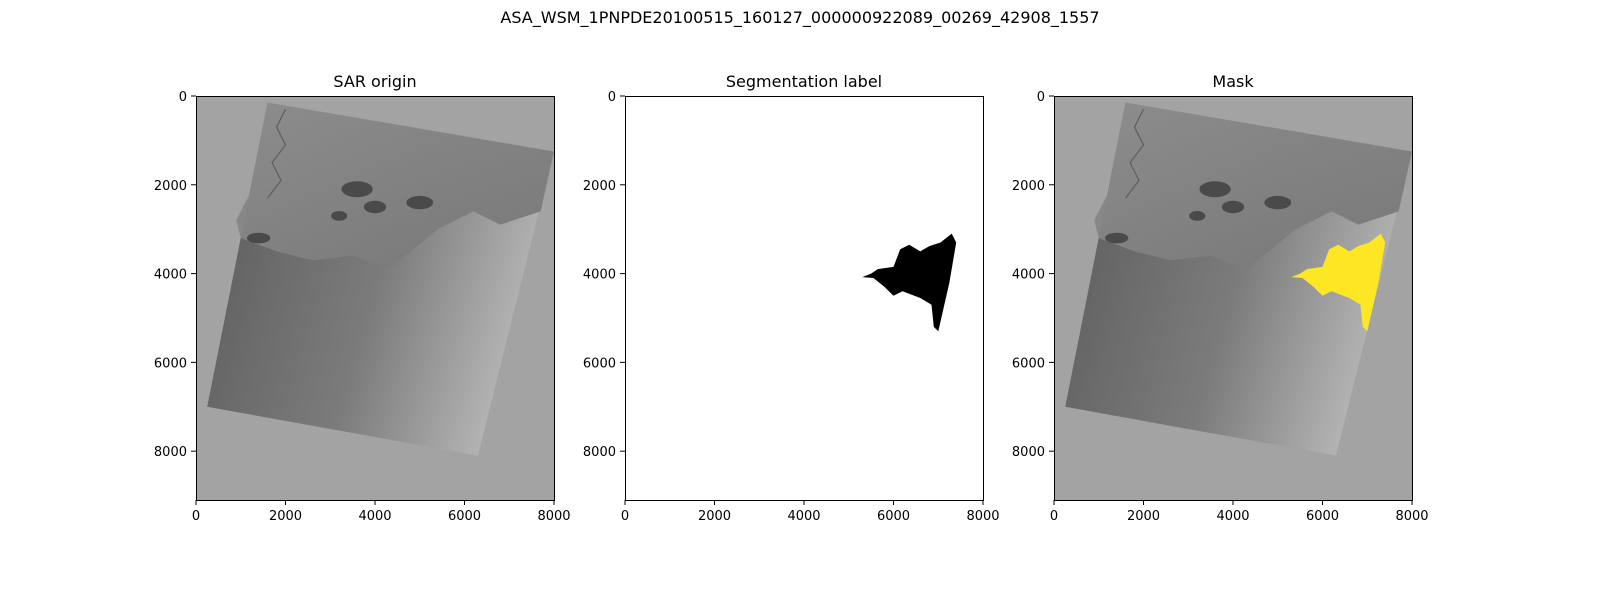  Describe the element at coordinates (804, 81) in the screenshot. I see `panel-title: Segmentation label` at that location.